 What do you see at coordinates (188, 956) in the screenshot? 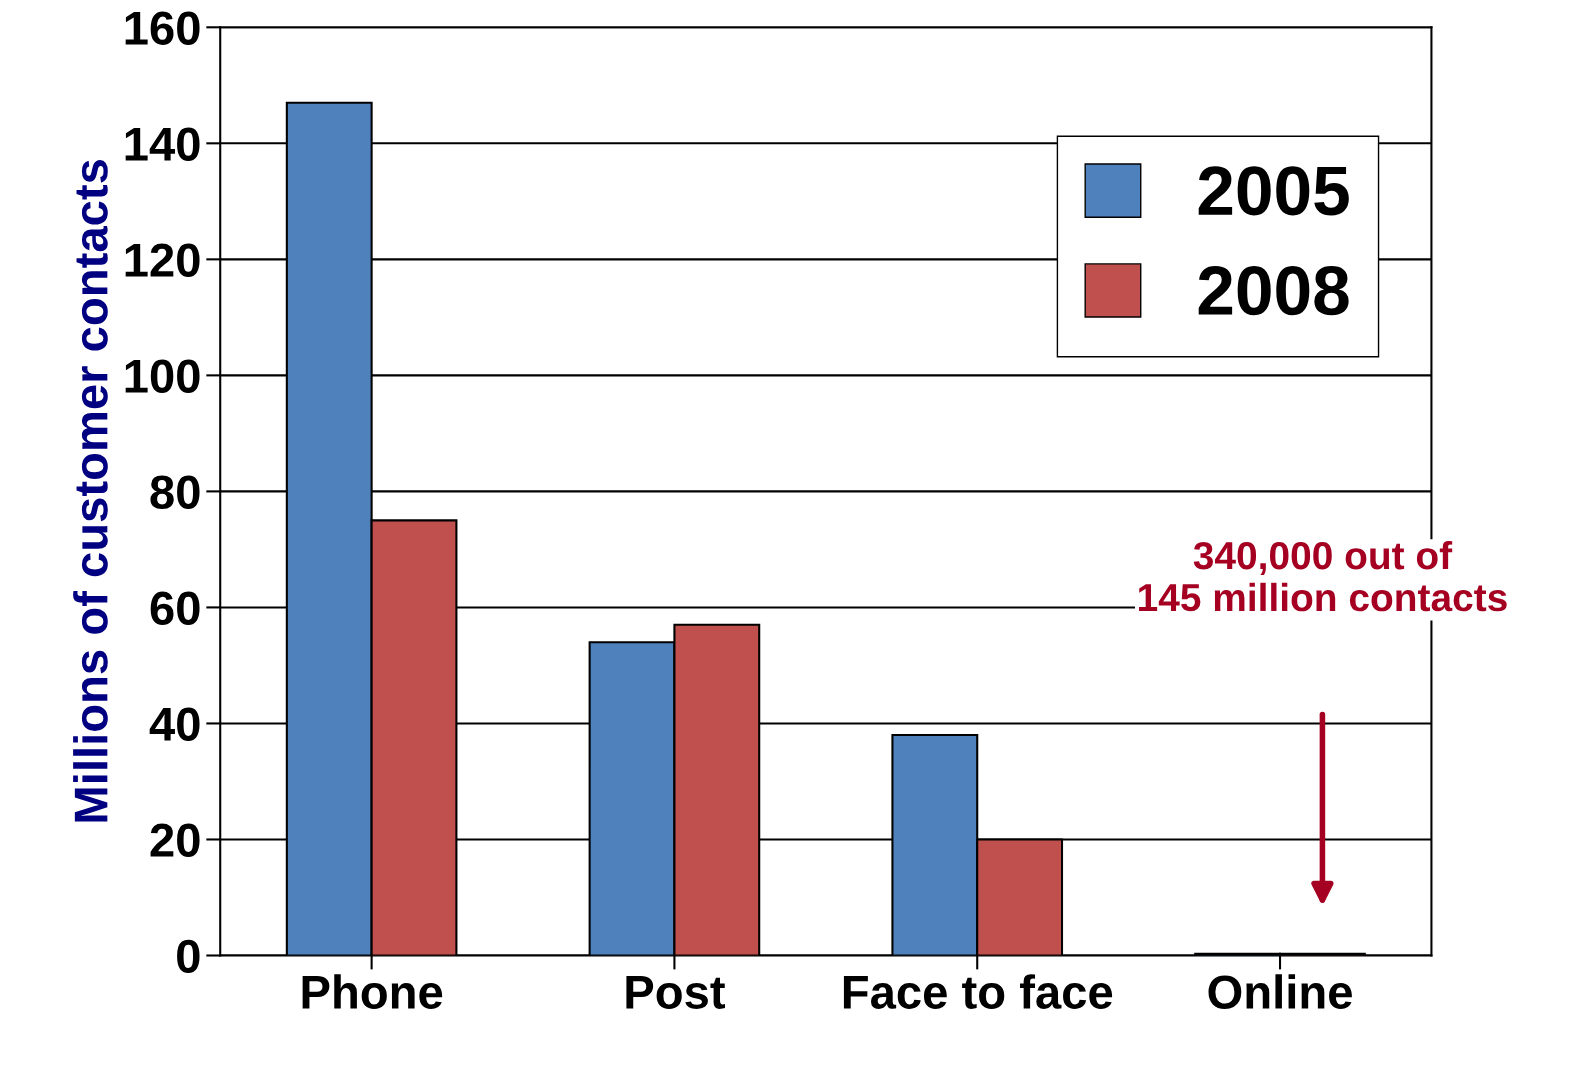
I see `y-tick-label: 0` at bounding box center [188, 956].